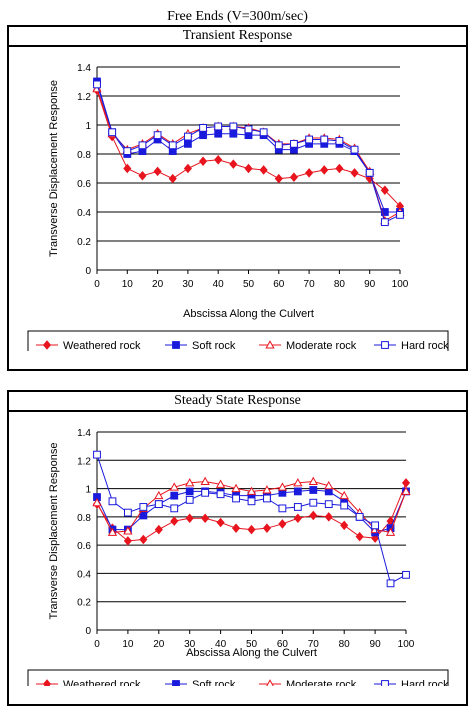  Describe the element at coordinates (214, 682) in the screenshot. I see `legend-label: Soft rock` at that location.